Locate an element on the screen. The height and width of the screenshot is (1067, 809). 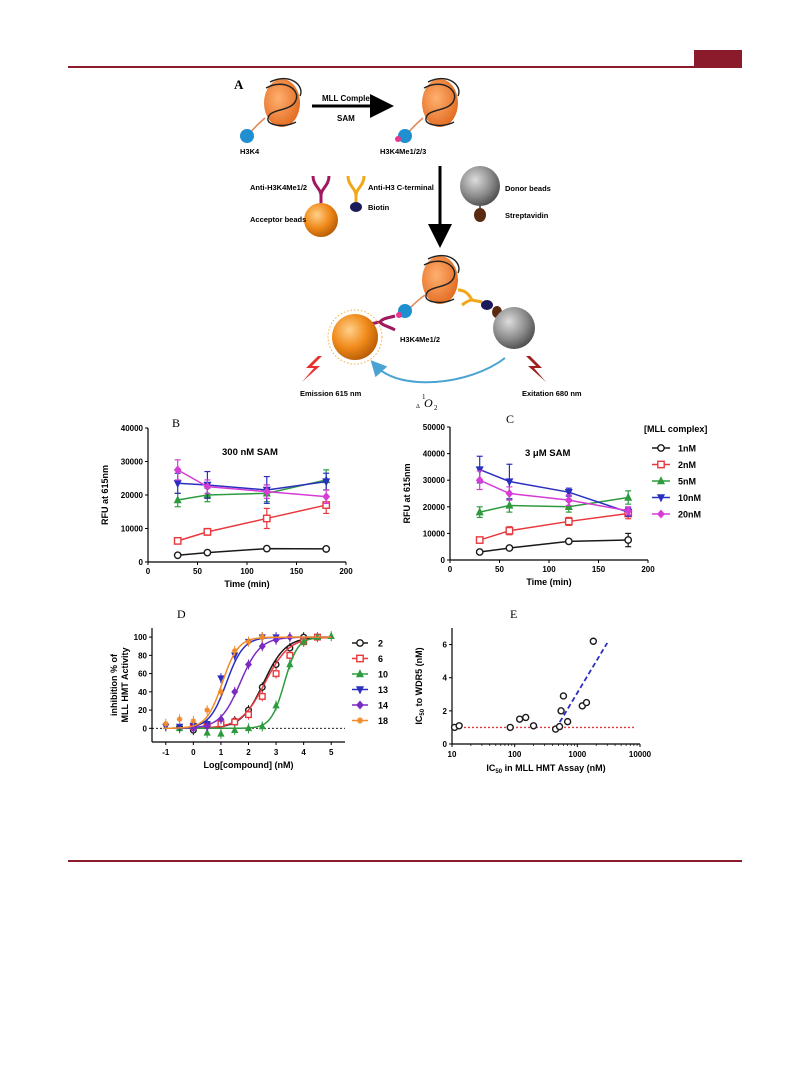
panel-c-y-tick-label: 20000 is located at coordinates (434, 507).